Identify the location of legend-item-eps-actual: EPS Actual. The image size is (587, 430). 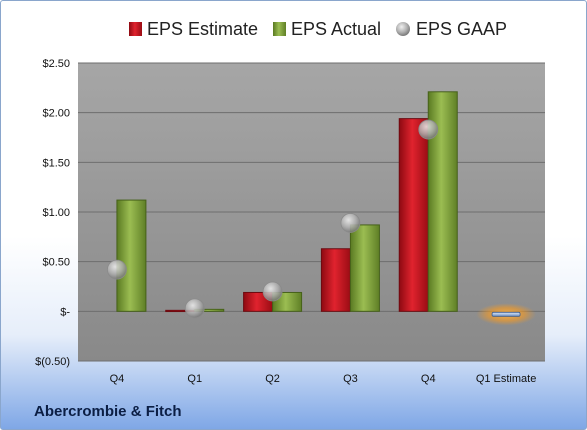
(327, 29).